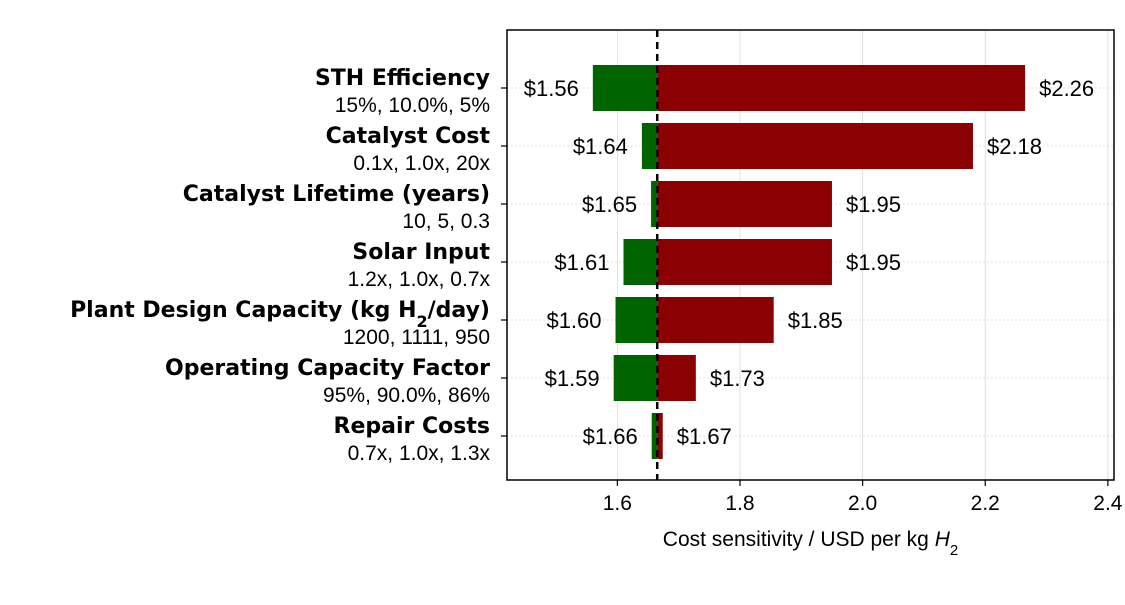  I want to click on category-name: Operating Capacity Factor, so click(327, 368).